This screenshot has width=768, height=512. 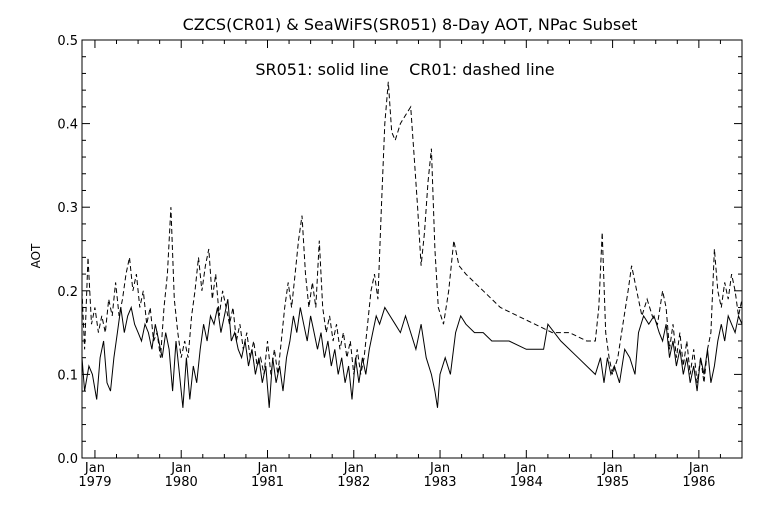 What do you see at coordinates (67, 125) in the screenshot?
I see `y-tick-label: 0.4` at bounding box center [67, 125].